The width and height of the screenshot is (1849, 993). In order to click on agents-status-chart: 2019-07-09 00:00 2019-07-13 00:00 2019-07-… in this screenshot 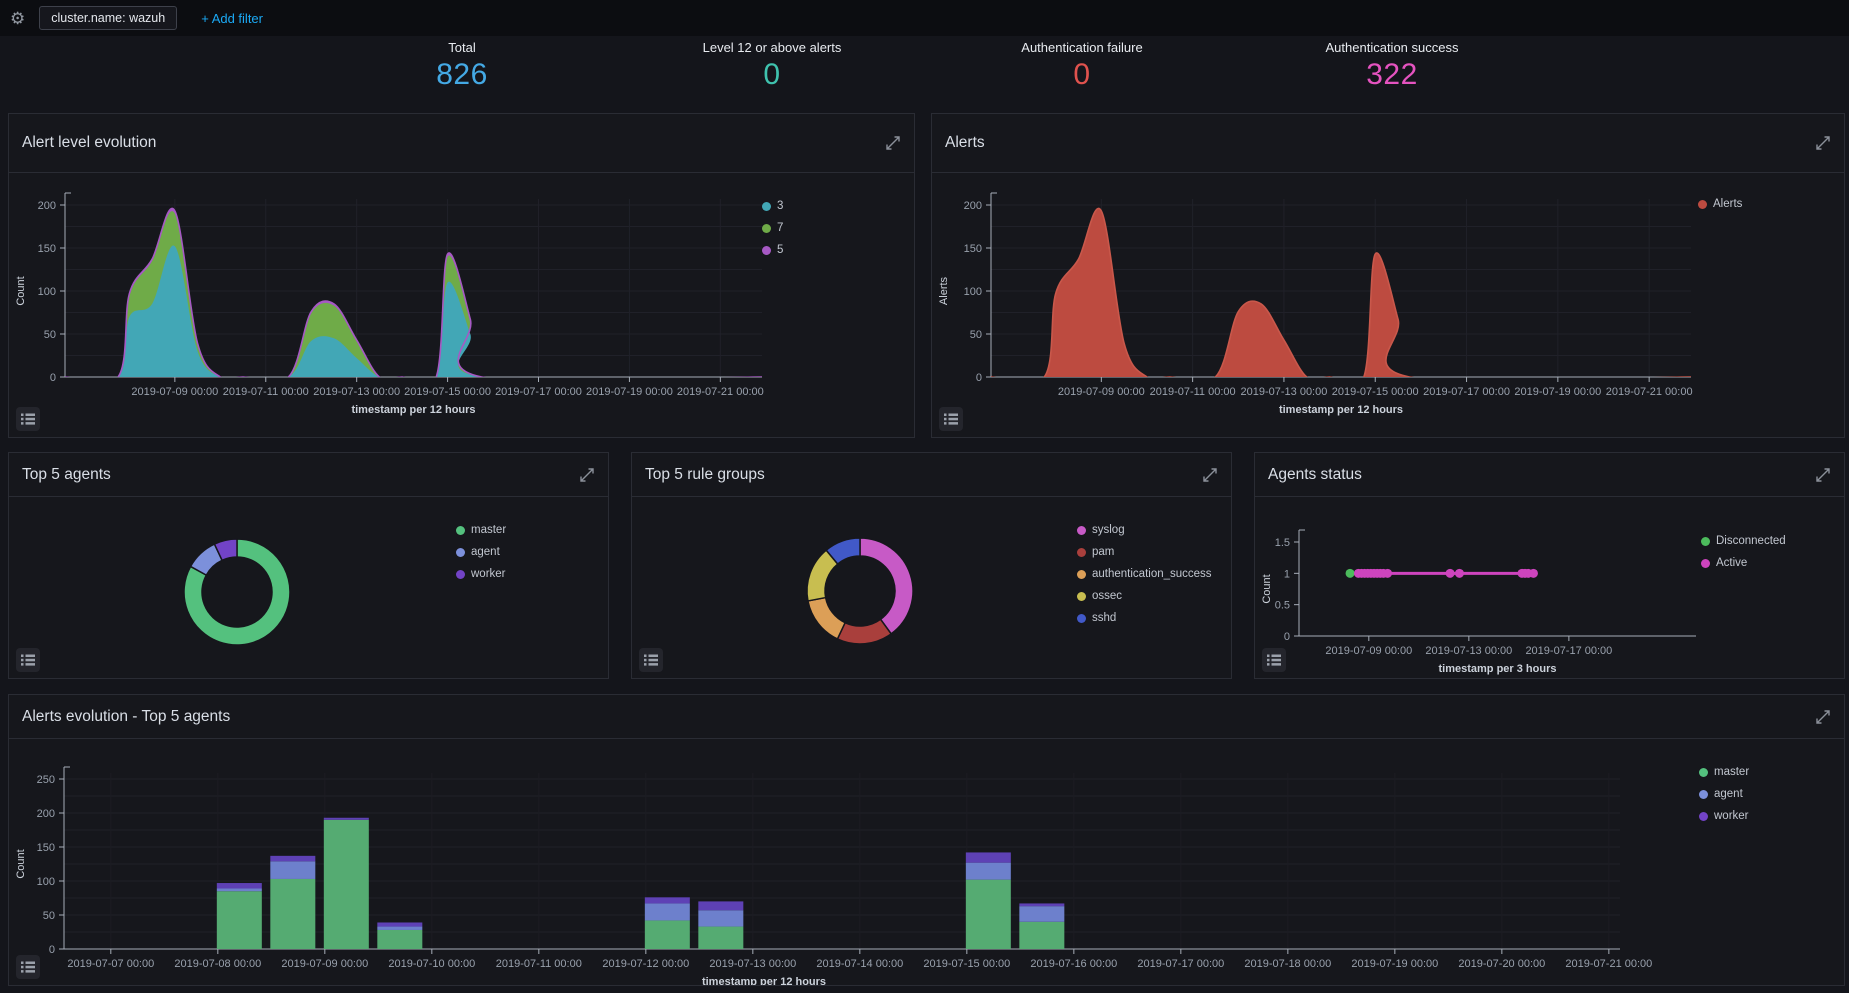, I will do `click(1549, 589)`.